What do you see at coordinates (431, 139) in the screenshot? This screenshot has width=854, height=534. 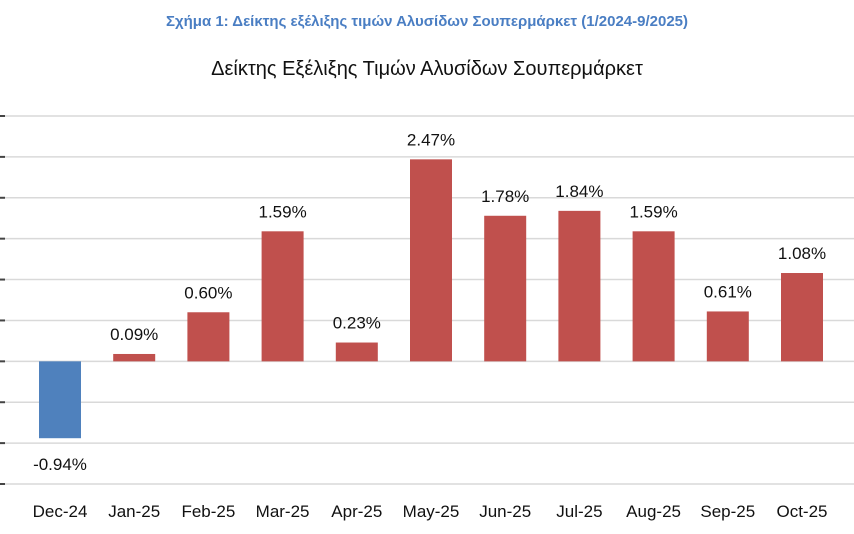 I see `data-label-may-25: 2.47%` at bounding box center [431, 139].